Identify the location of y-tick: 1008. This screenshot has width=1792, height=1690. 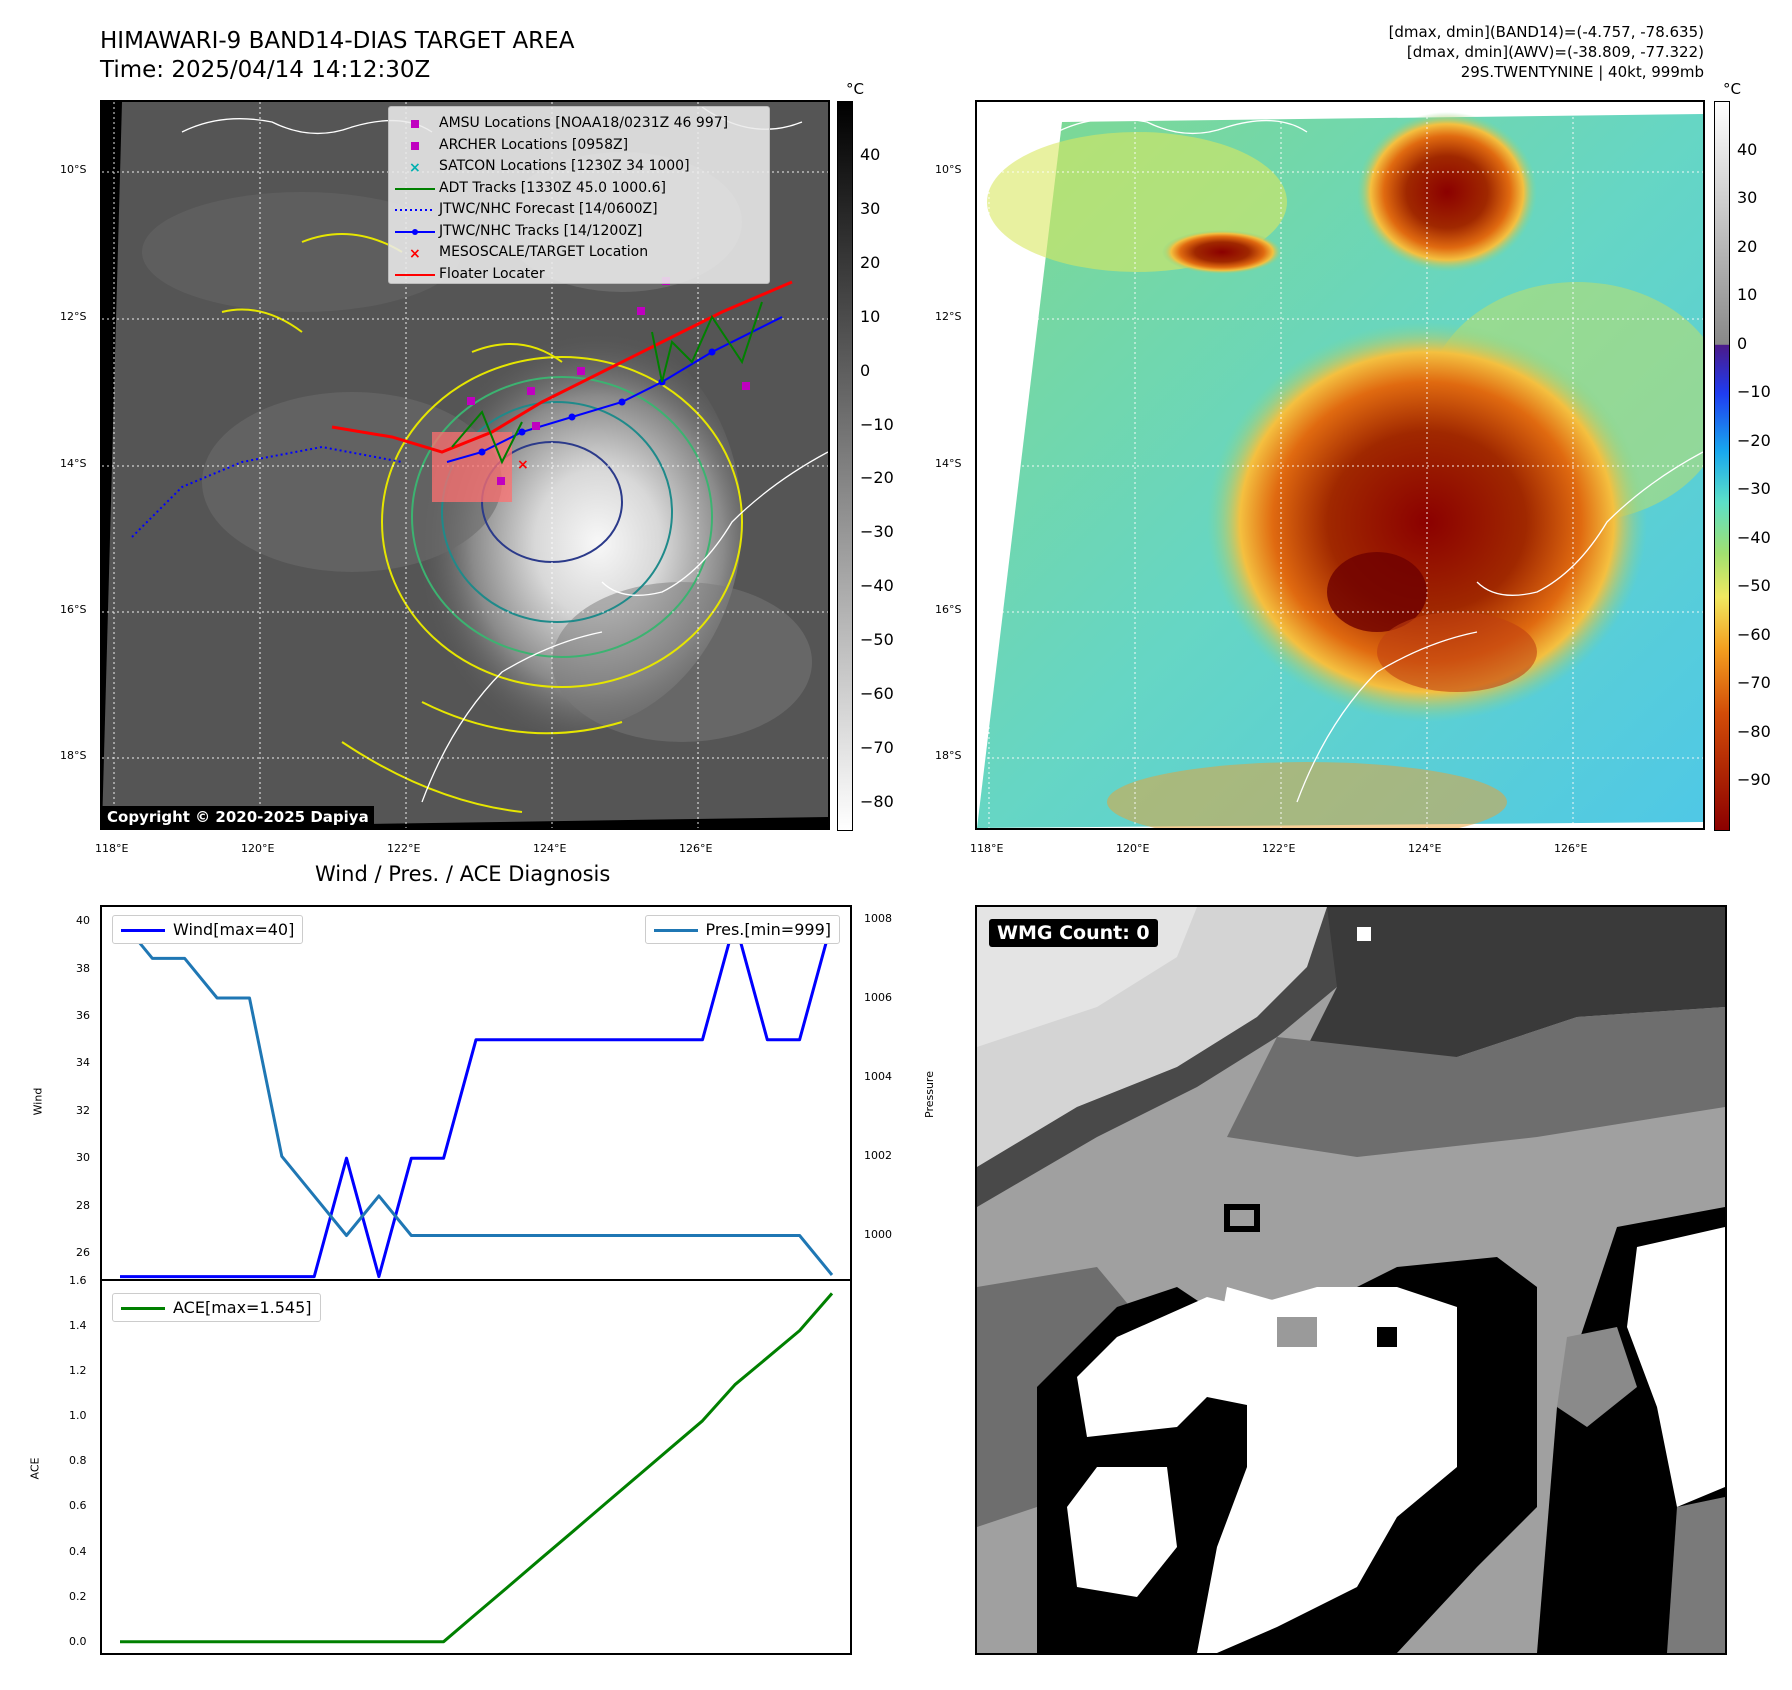
(878, 918).